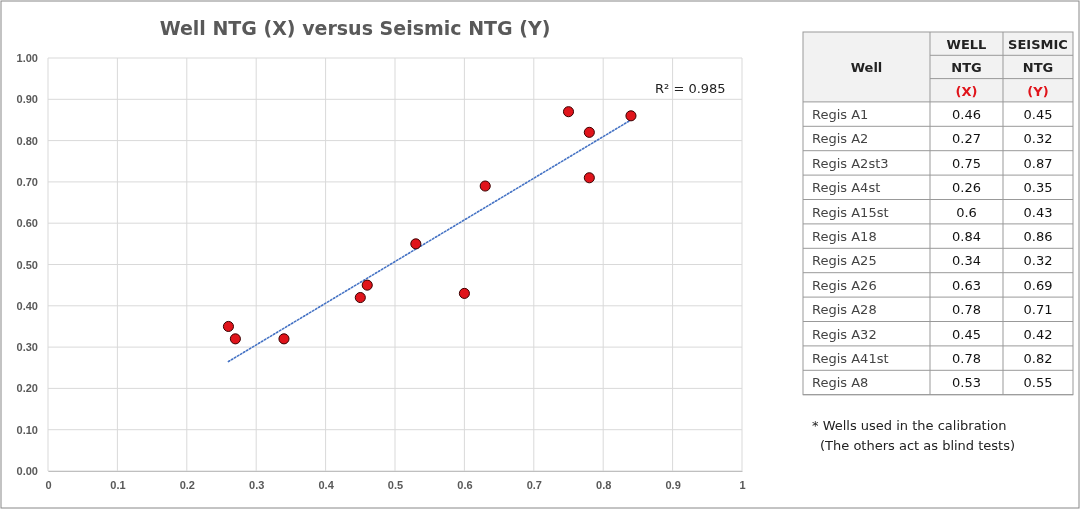 This screenshot has width=1080, height=509. What do you see at coordinates (742, 484) in the screenshot?
I see `x-tick-label: 1` at bounding box center [742, 484].